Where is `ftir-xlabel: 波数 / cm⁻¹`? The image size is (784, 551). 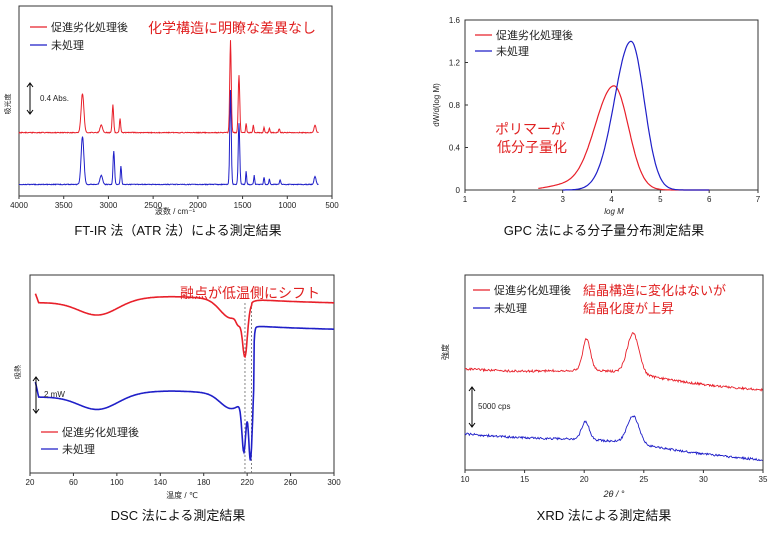
ftir-xlabel: 波数 / cm⁻¹ is located at coordinates (175, 211).